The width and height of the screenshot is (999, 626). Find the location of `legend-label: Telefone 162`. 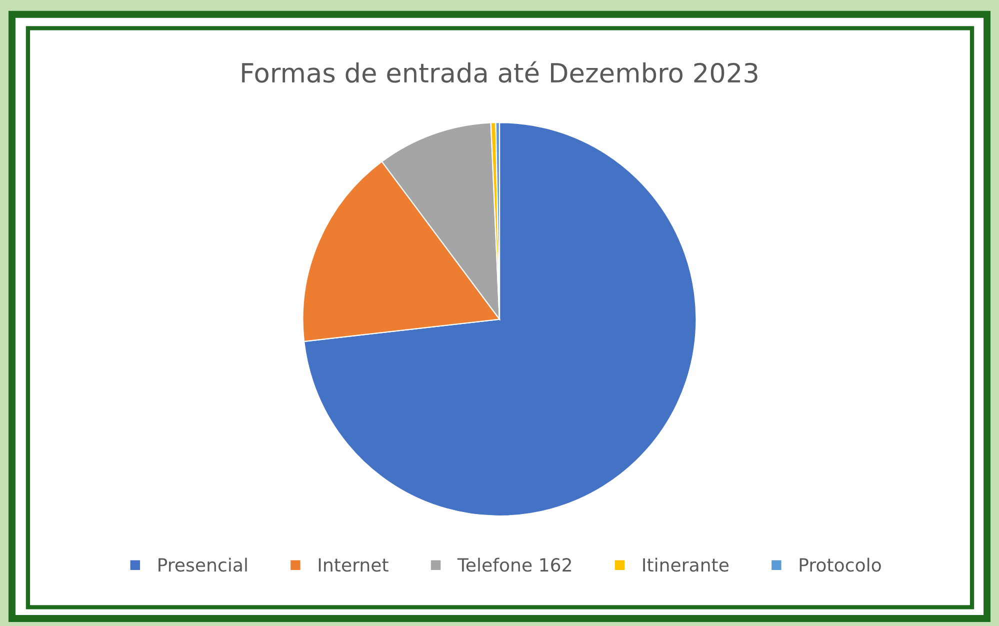

legend-label: Telefone 162 is located at coordinates (514, 565).